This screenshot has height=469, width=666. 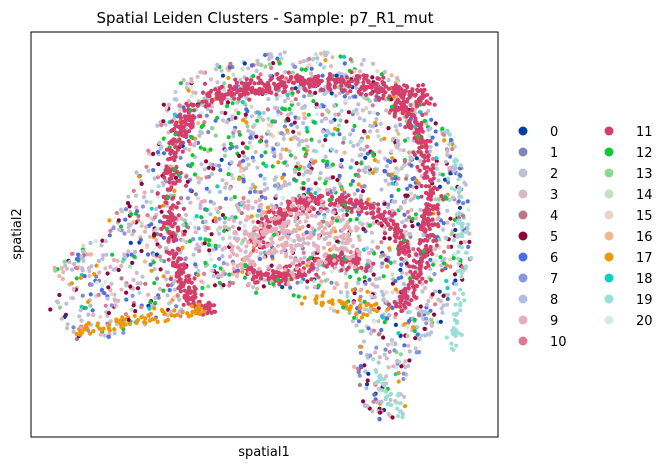 I want to click on x-axis-label: spatial1, so click(x=264, y=452).